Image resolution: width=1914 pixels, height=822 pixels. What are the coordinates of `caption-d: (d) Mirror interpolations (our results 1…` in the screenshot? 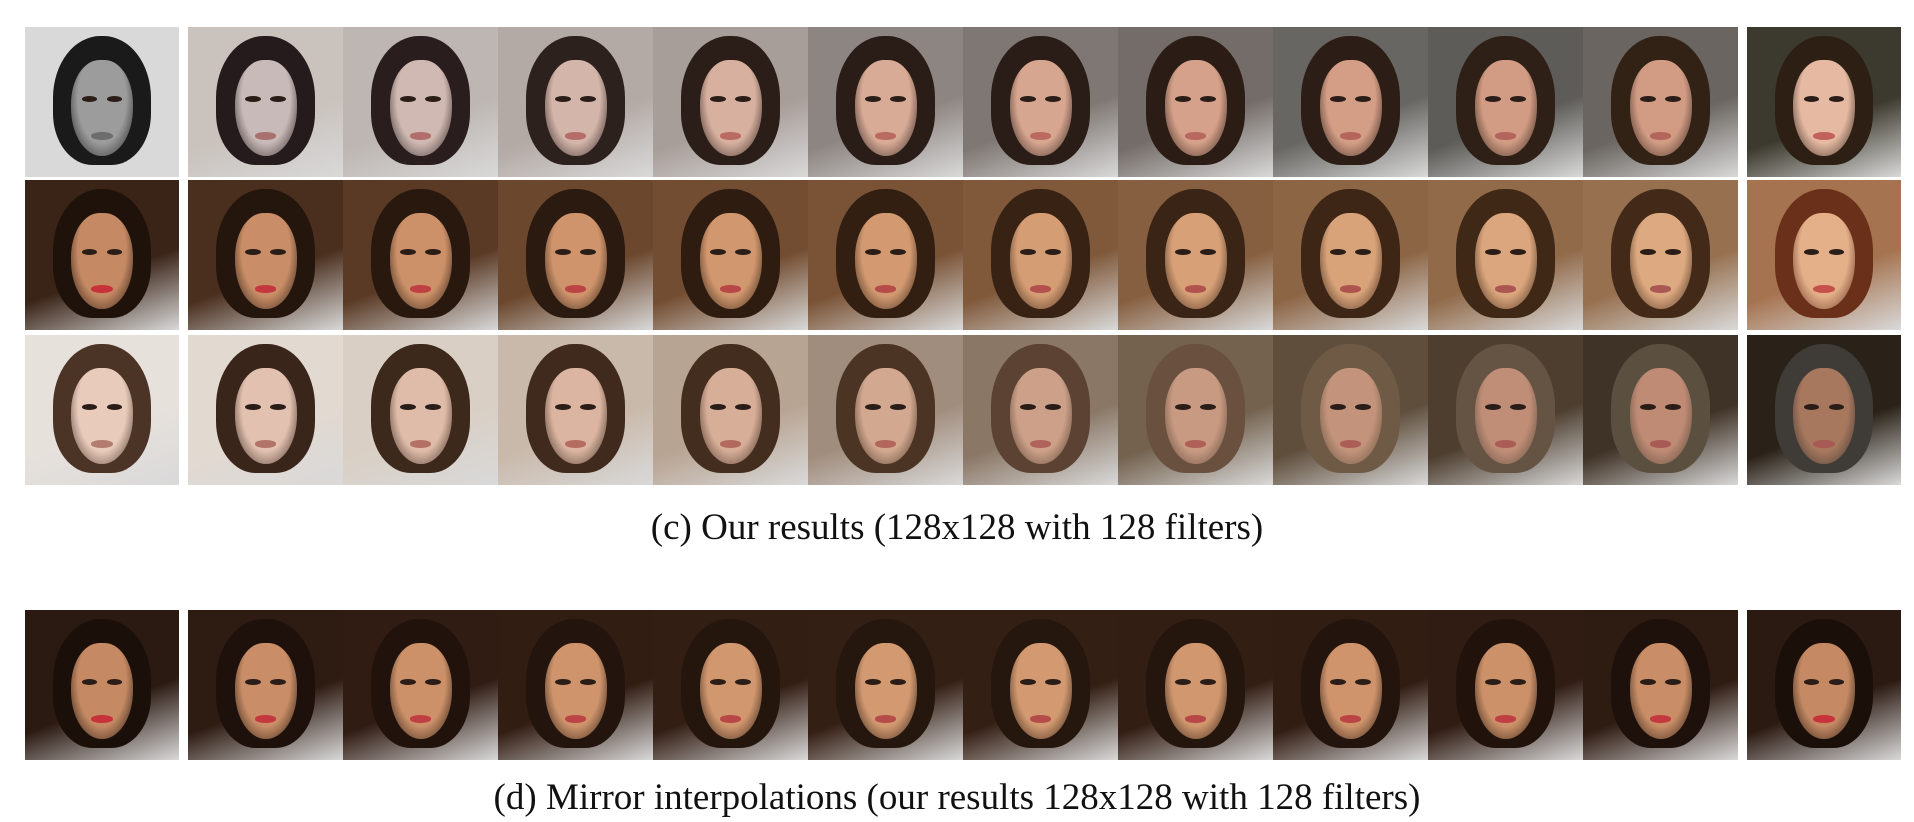 It's located at (957, 797).